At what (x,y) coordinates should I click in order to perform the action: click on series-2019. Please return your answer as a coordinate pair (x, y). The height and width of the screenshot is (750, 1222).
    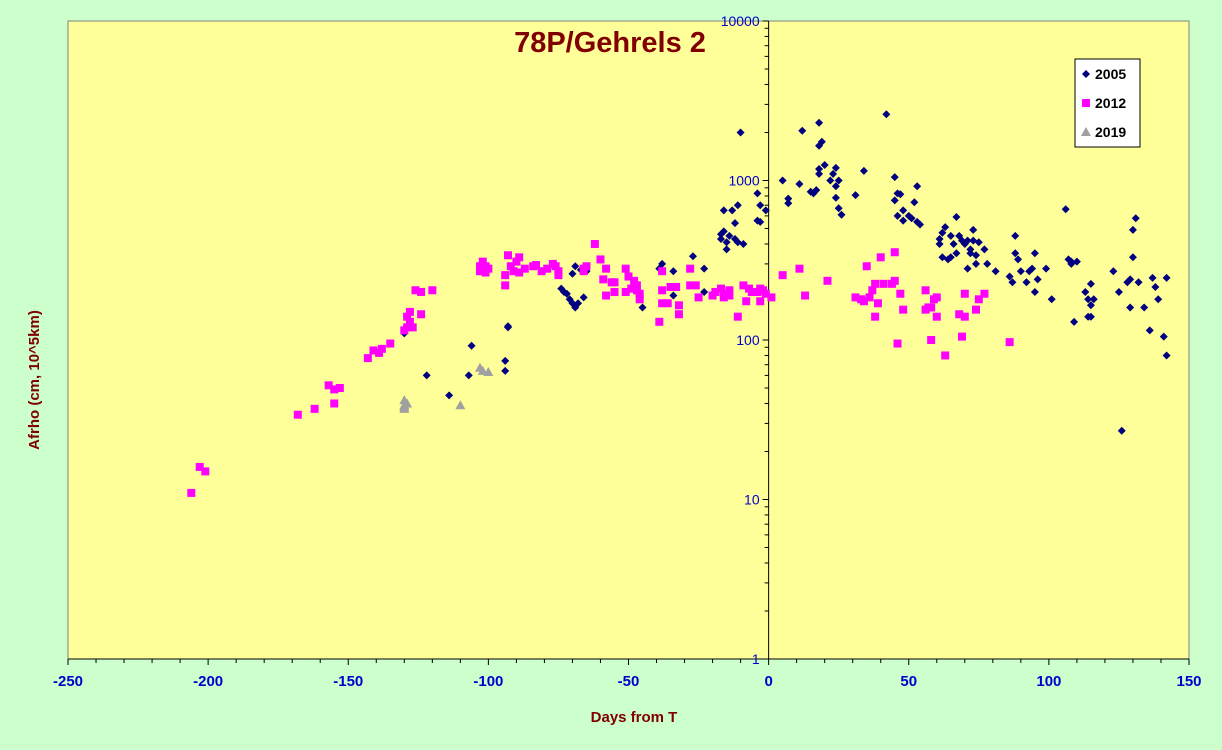
    Looking at the image, I should click on (446, 387).